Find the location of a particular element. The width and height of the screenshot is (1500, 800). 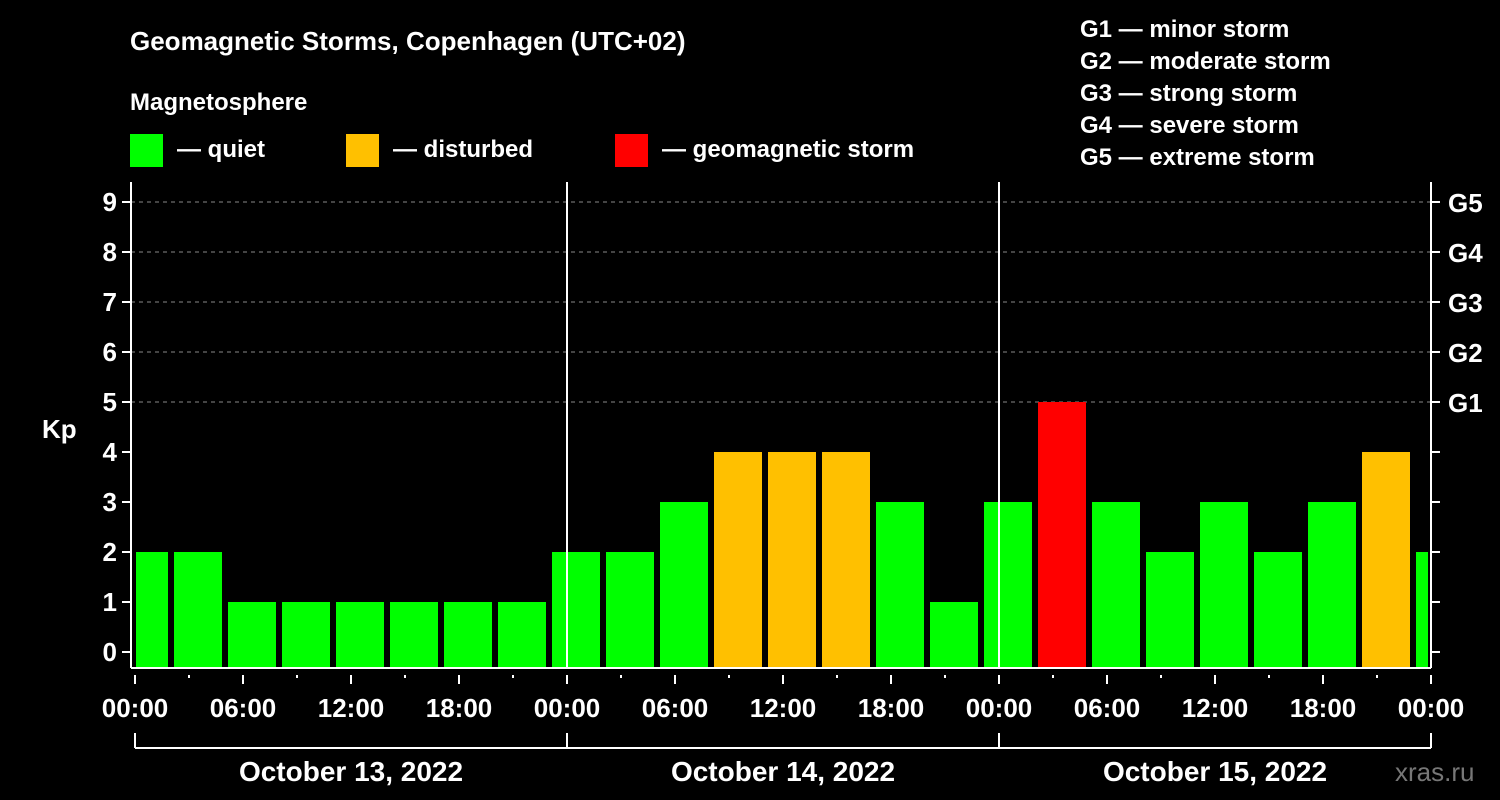

y-tick-label: 7 is located at coordinates (110, 302).